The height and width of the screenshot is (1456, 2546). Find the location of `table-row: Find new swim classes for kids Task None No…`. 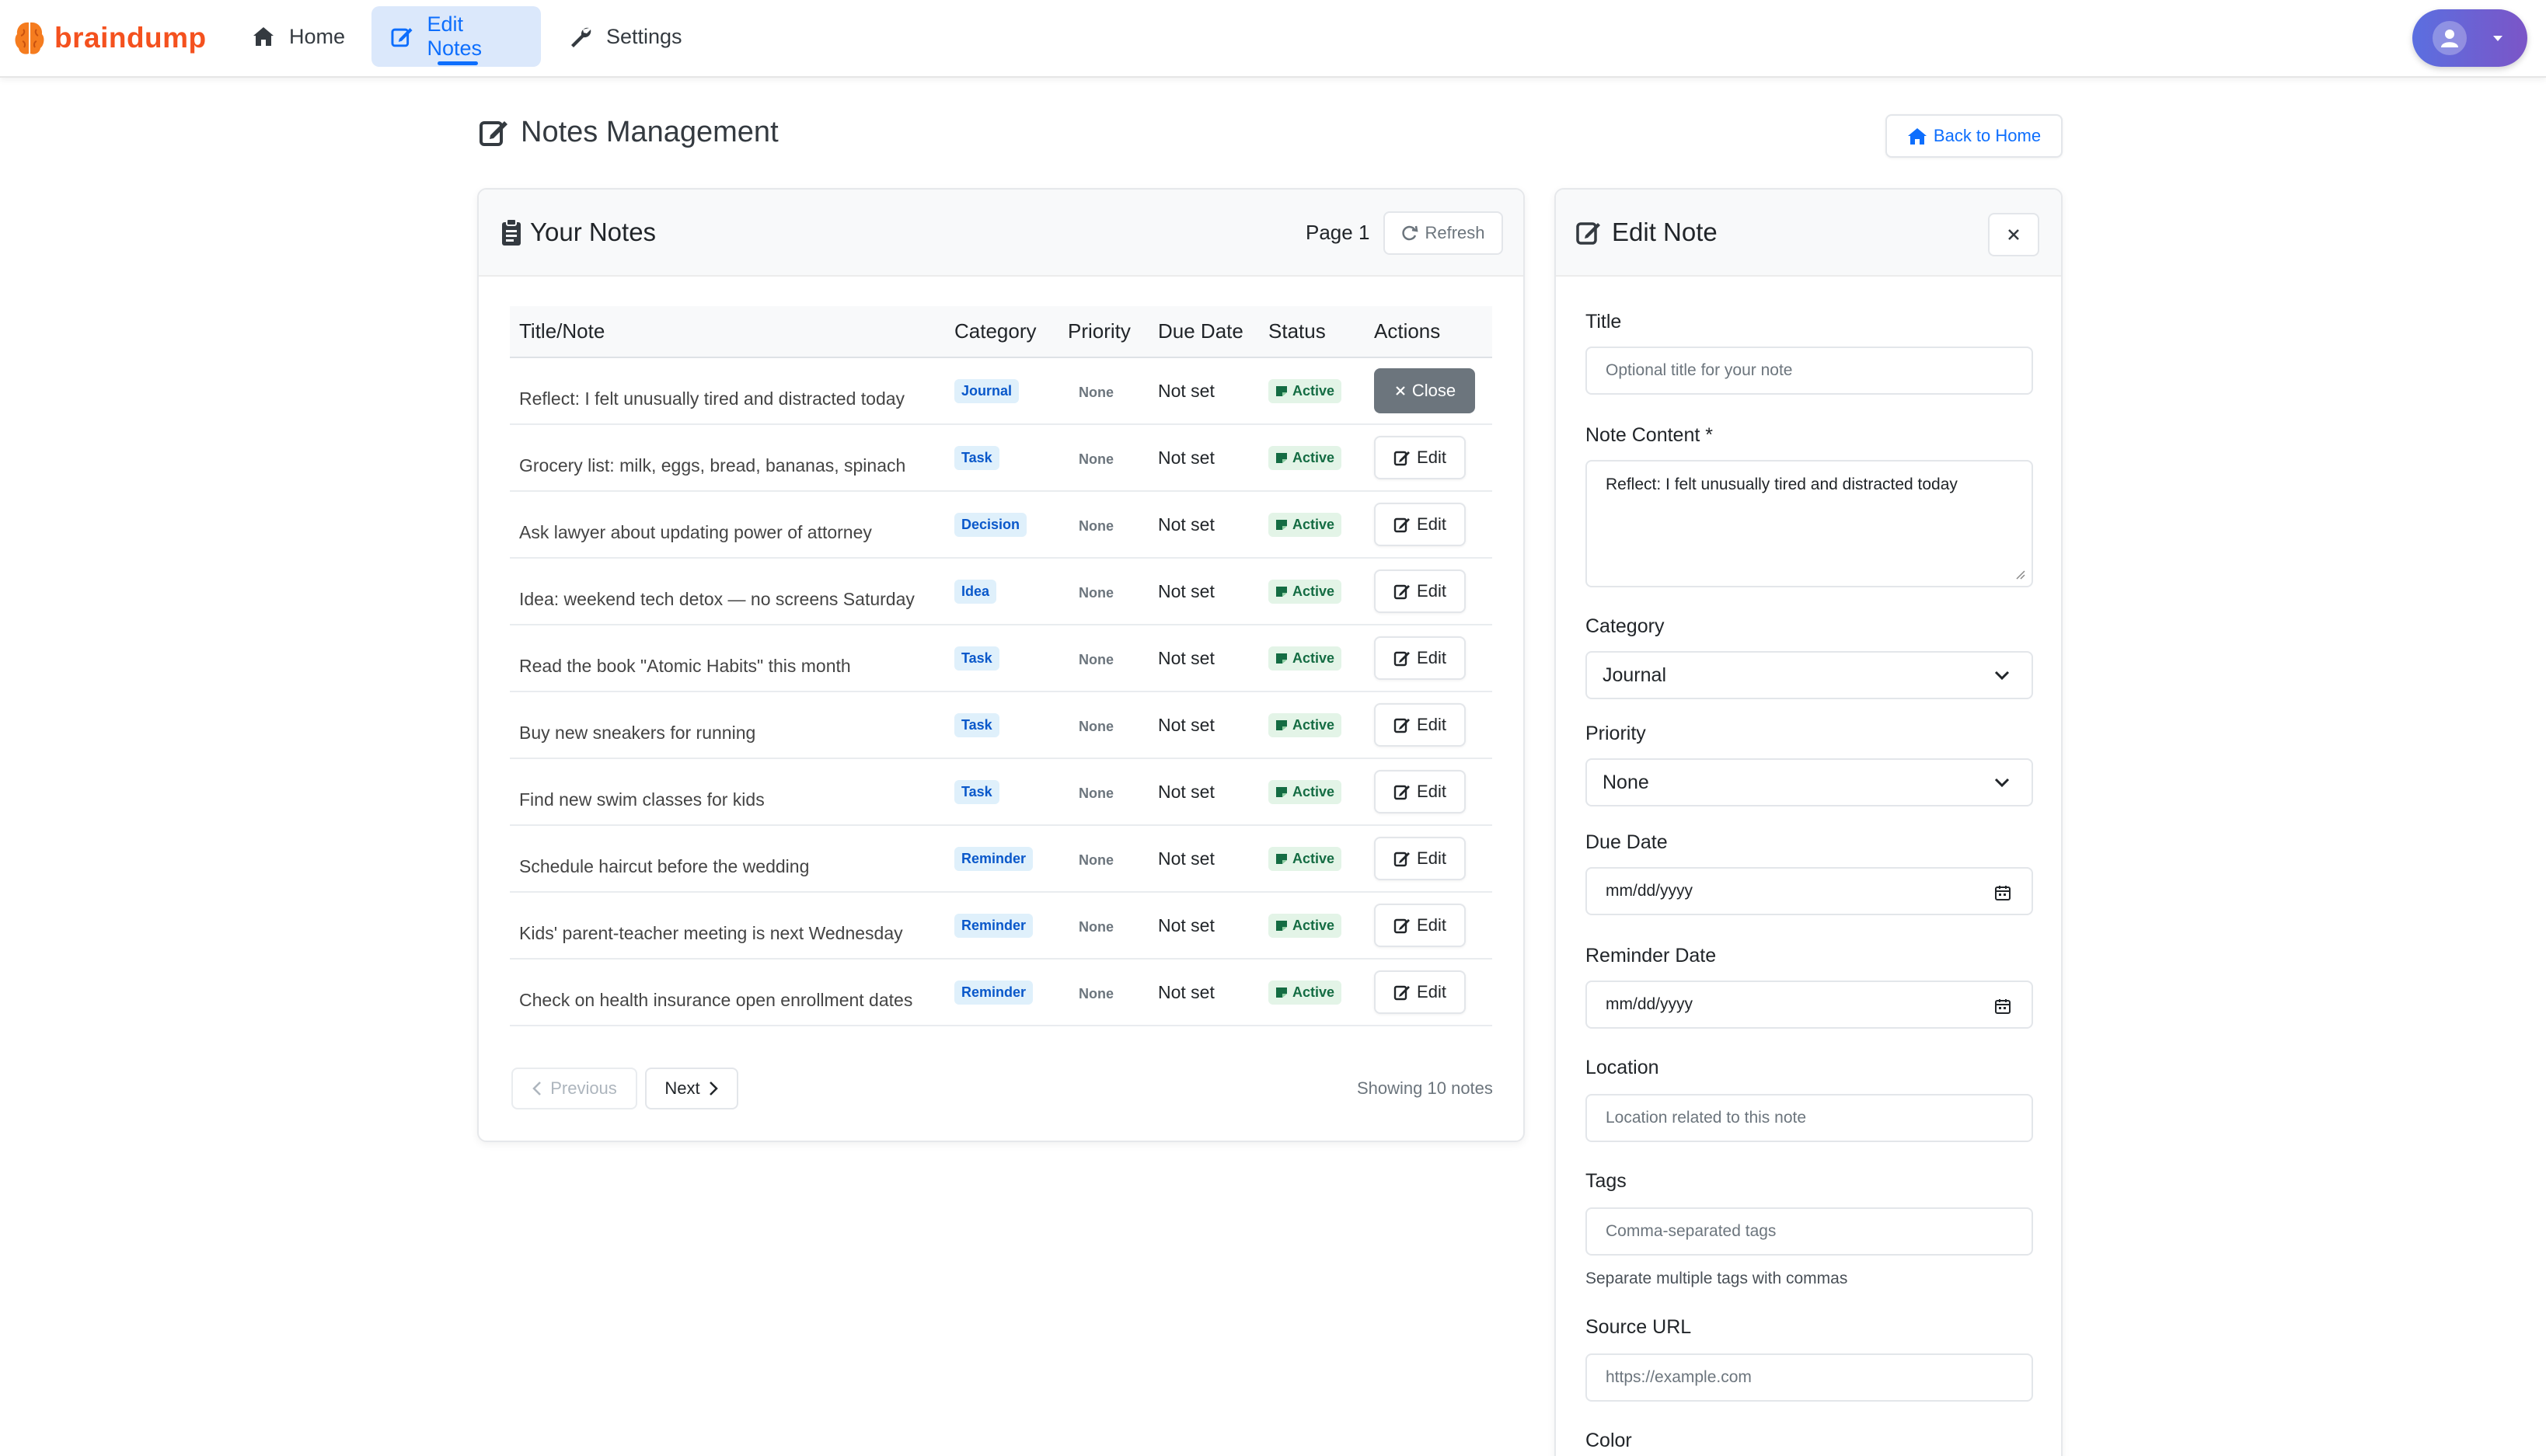

table-row: Find new swim classes for kids Task None No… is located at coordinates (1001, 792).